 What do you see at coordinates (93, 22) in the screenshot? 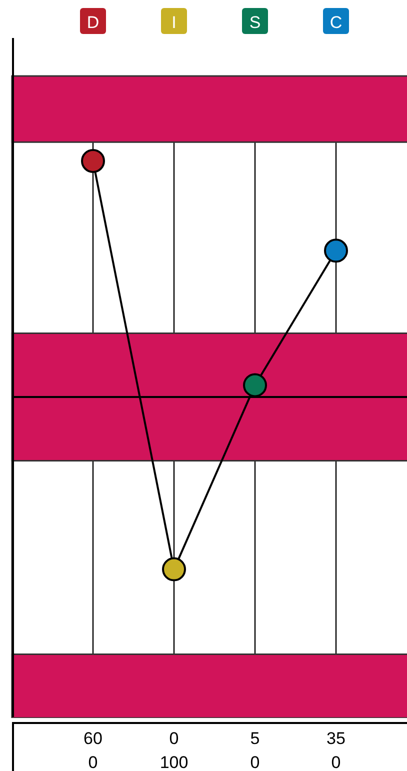
I see `x-tick-label: D` at bounding box center [93, 22].